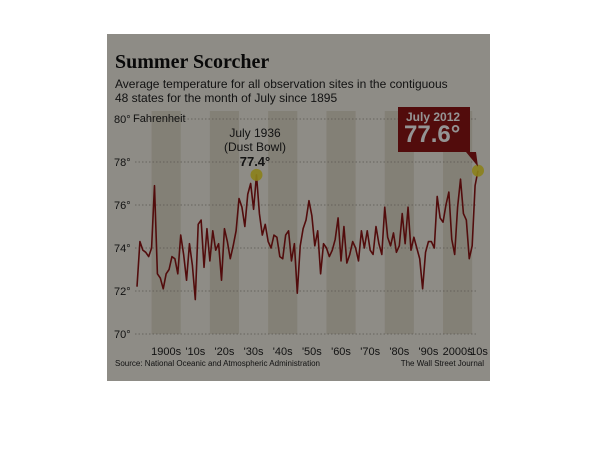  I want to click on x-tick-label: '40s, so click(283, 352).